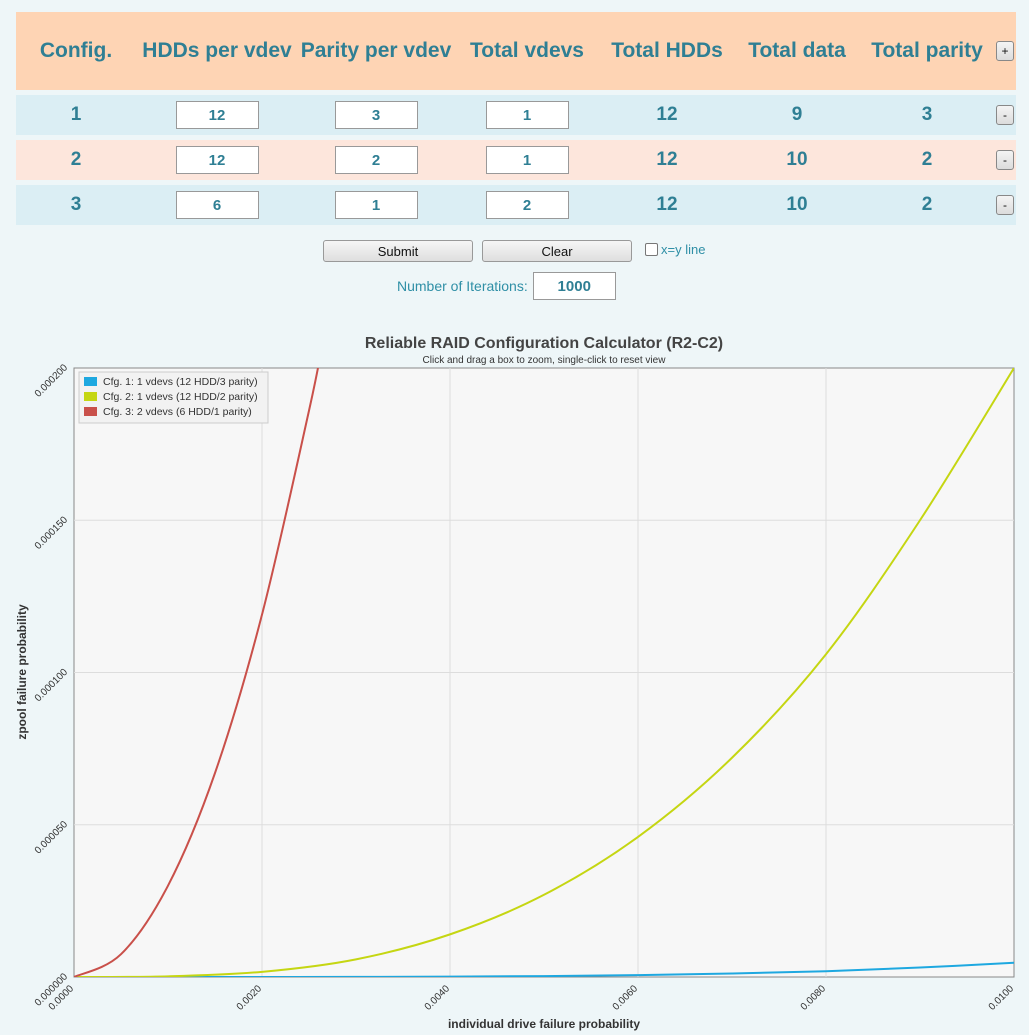  Describe the element at coordinates (217, 50) in the screenshot. I see `header-hdds-per-vdev: HDDs per vdev` at that location.